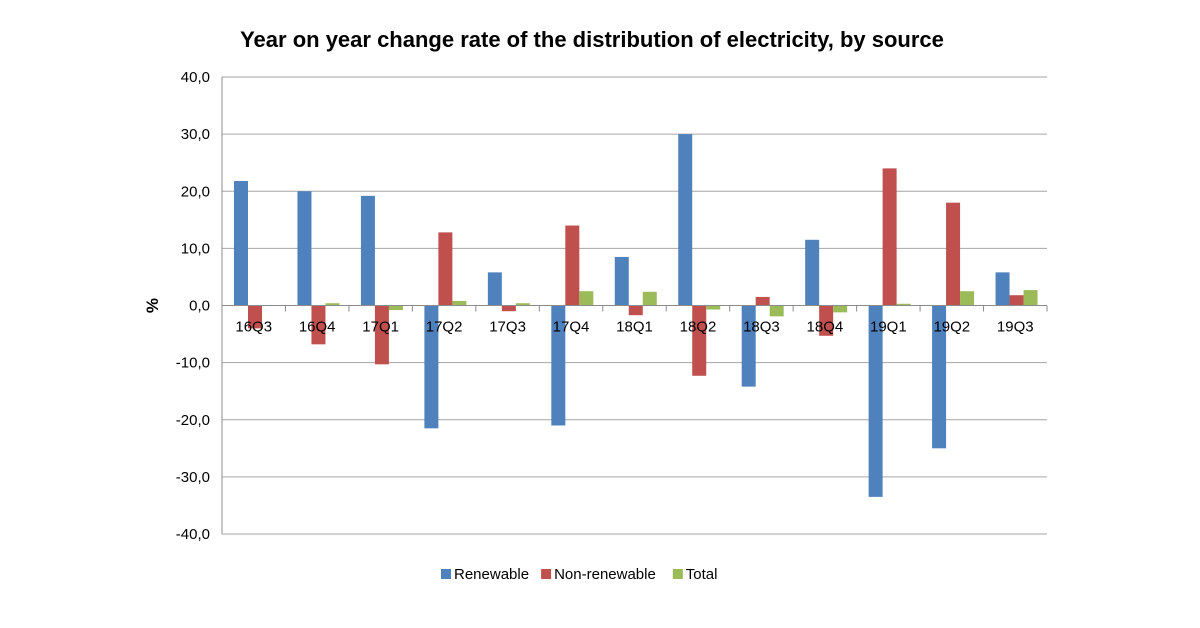 The height and width of the screenshot is (628, 1200). I want to click on y-tick-label: -20,0, so click(193, 420).